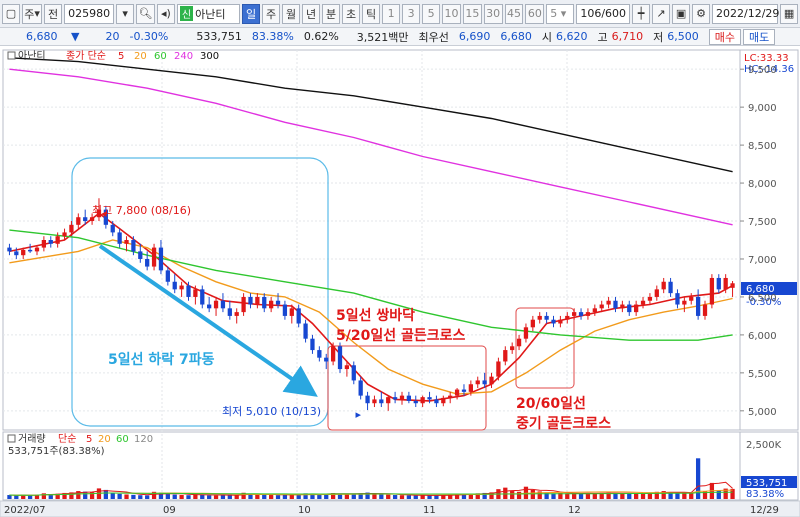 The height and width of the screenshot is (517, 800). I want to click on interval-button-year: 년, so click(311, 13).